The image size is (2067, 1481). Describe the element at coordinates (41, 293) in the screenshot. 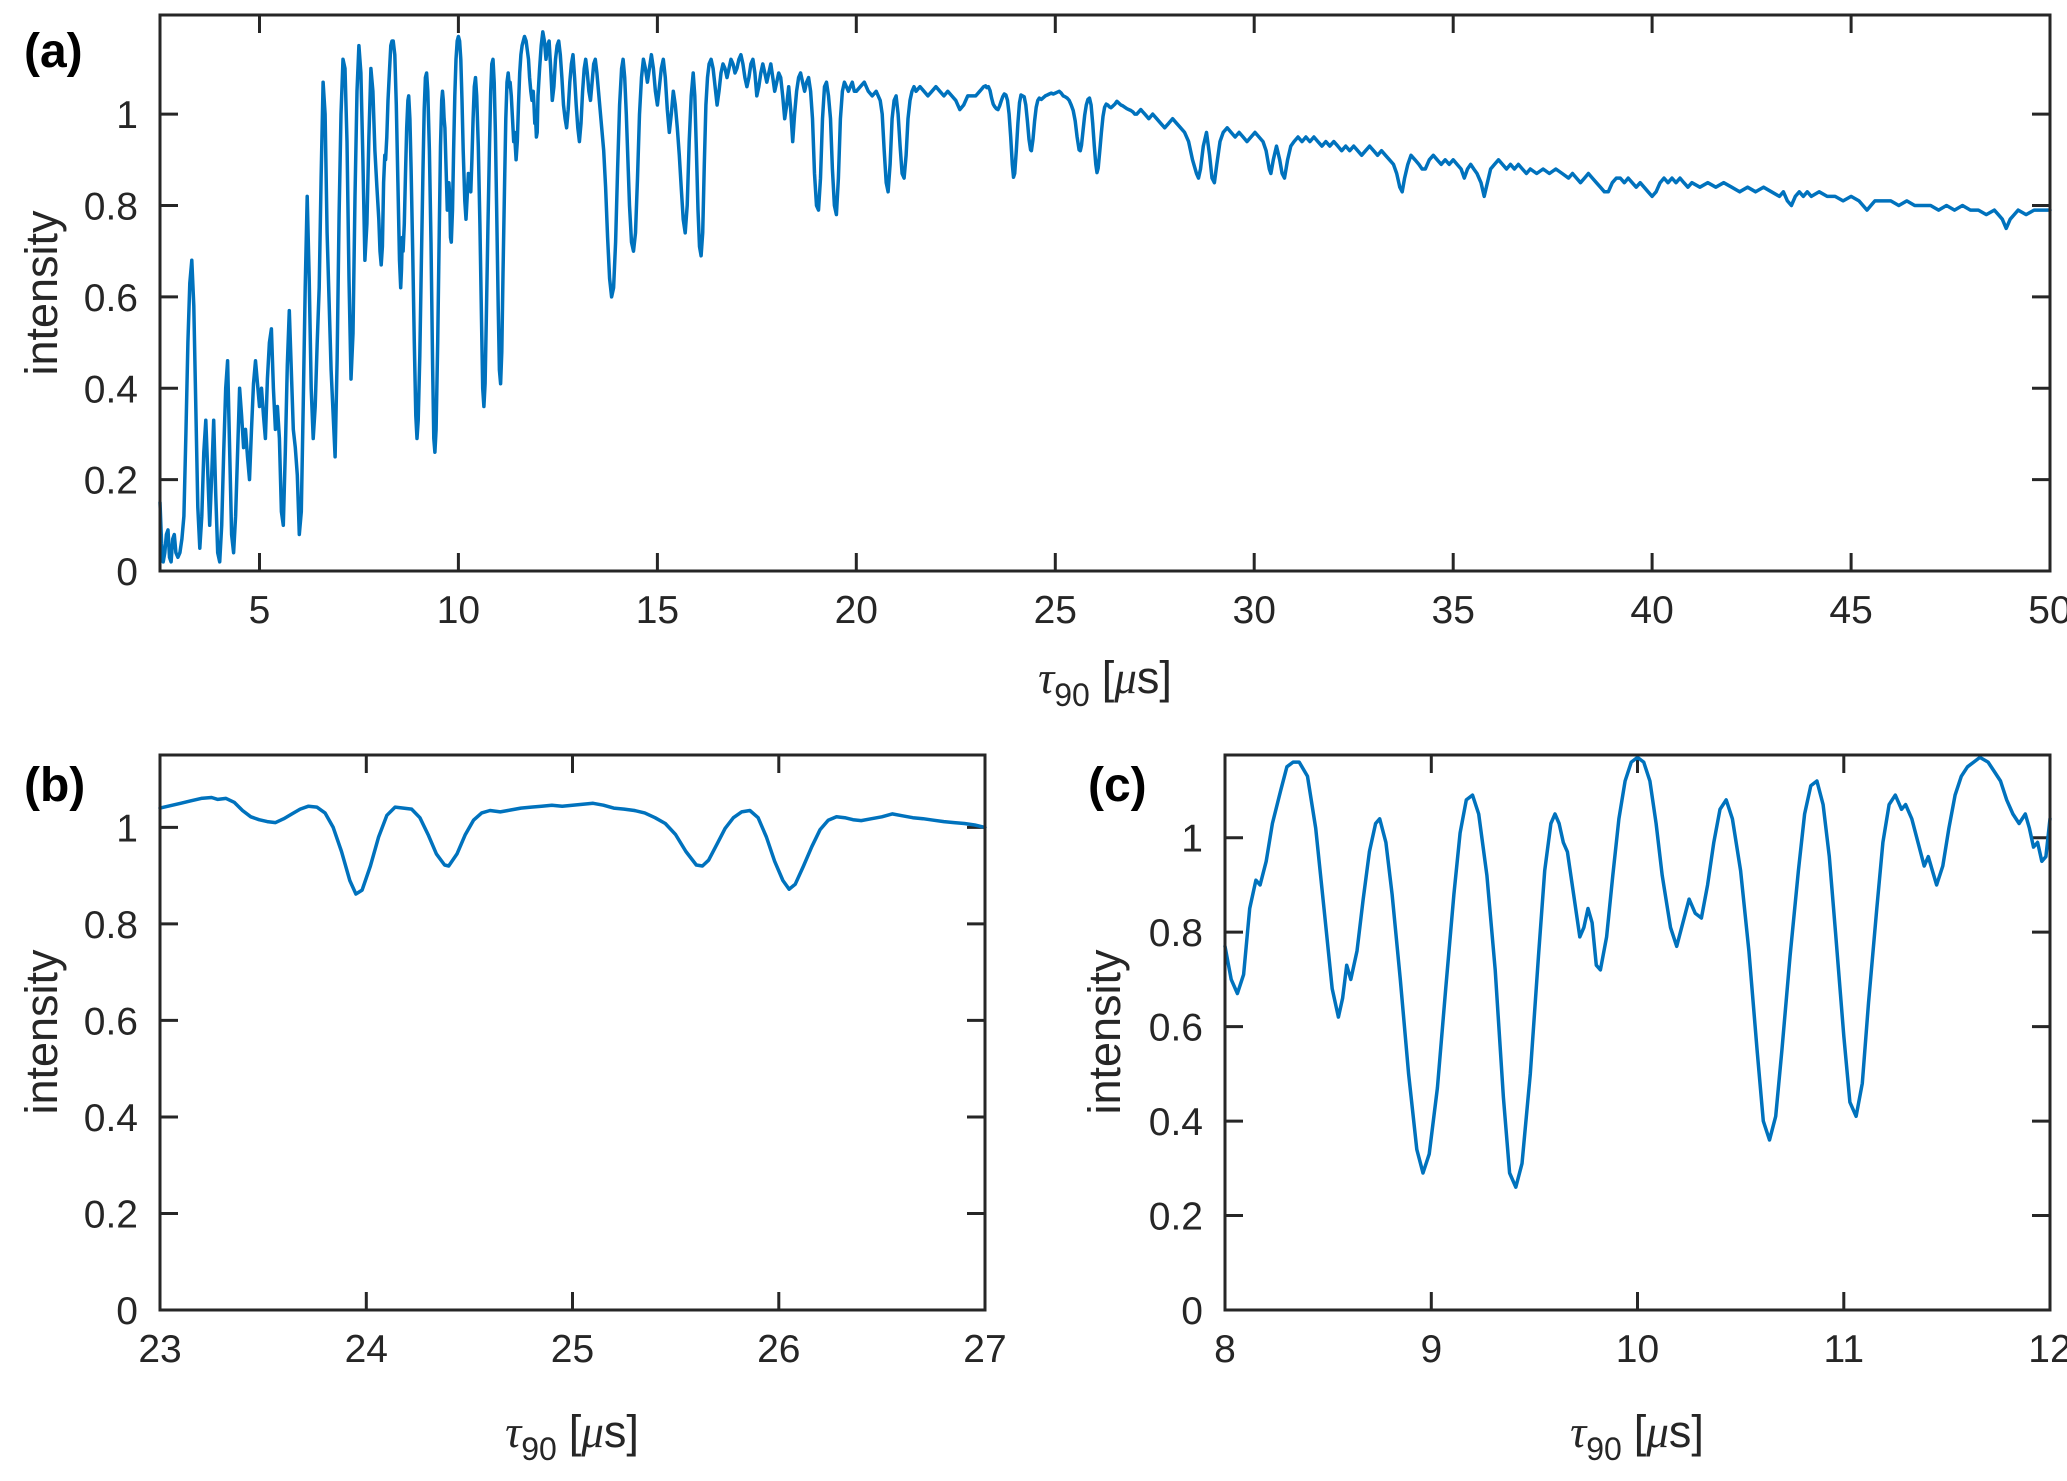

I see `y-axis-label-a: intensity` at that location.